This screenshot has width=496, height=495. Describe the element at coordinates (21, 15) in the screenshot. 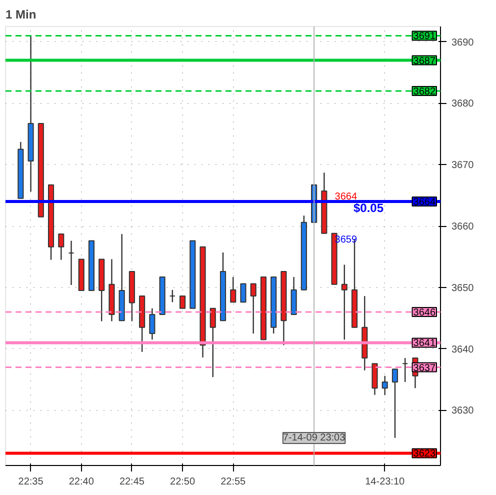

I see `chart-title: 1 Min` at that location.